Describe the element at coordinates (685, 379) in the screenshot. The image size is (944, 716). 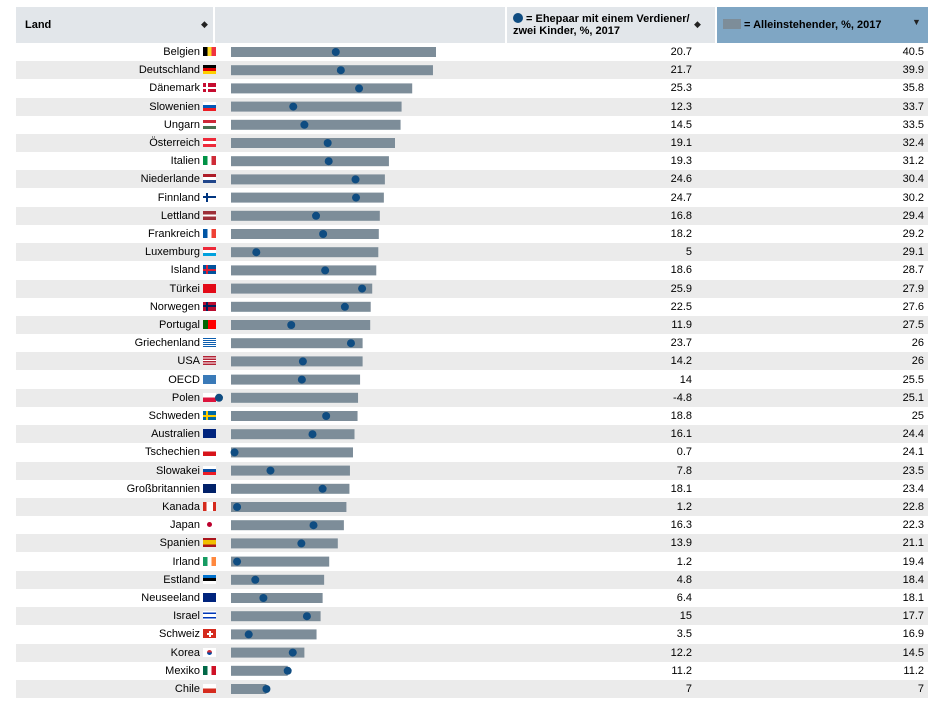
I see `married-value: 14` at that location.